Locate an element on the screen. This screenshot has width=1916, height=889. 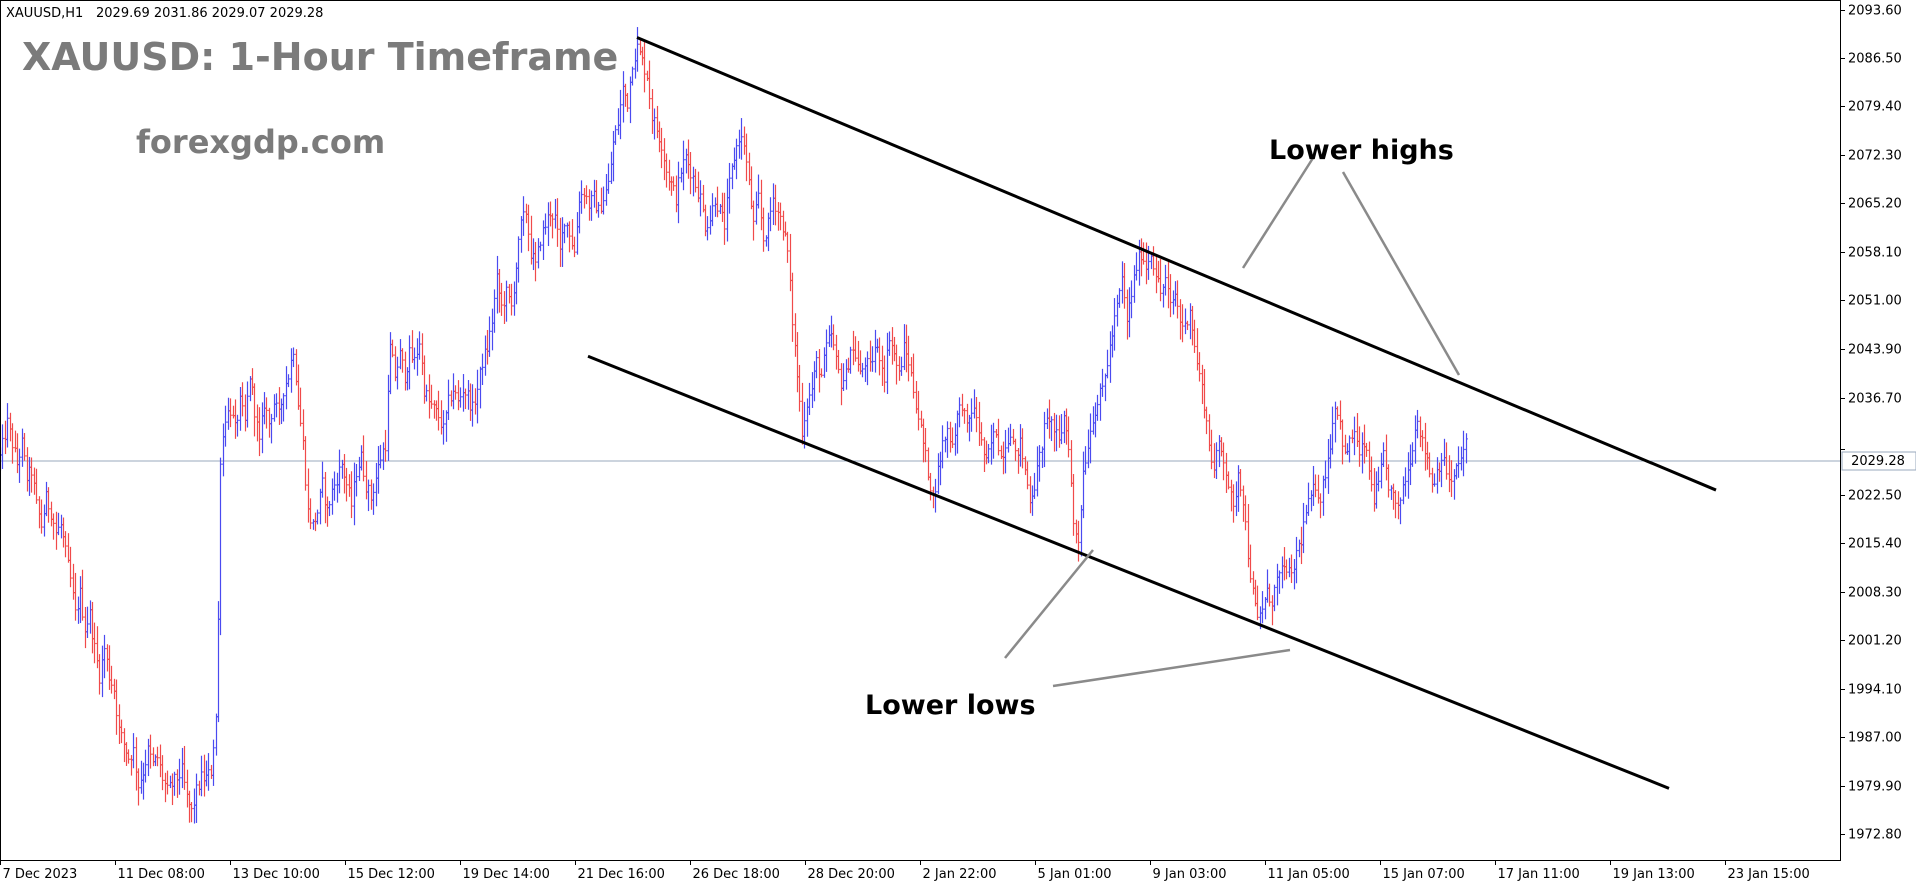
current-price-badge-label: 2029.28 is located at coordinates (1878, 461).